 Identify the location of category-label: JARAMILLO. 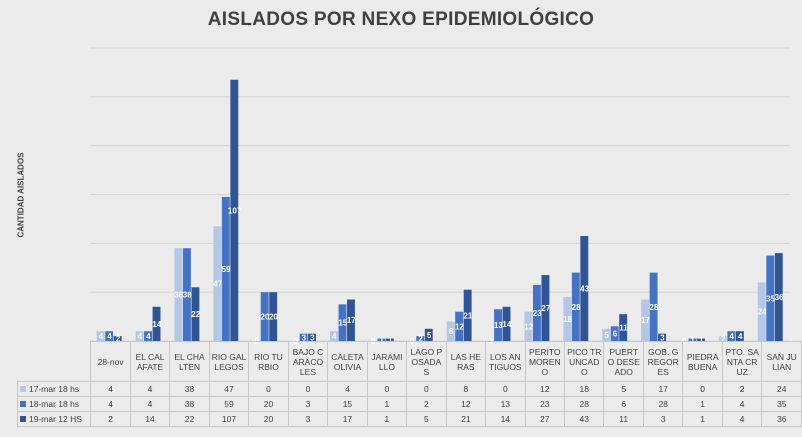
(387, 361).